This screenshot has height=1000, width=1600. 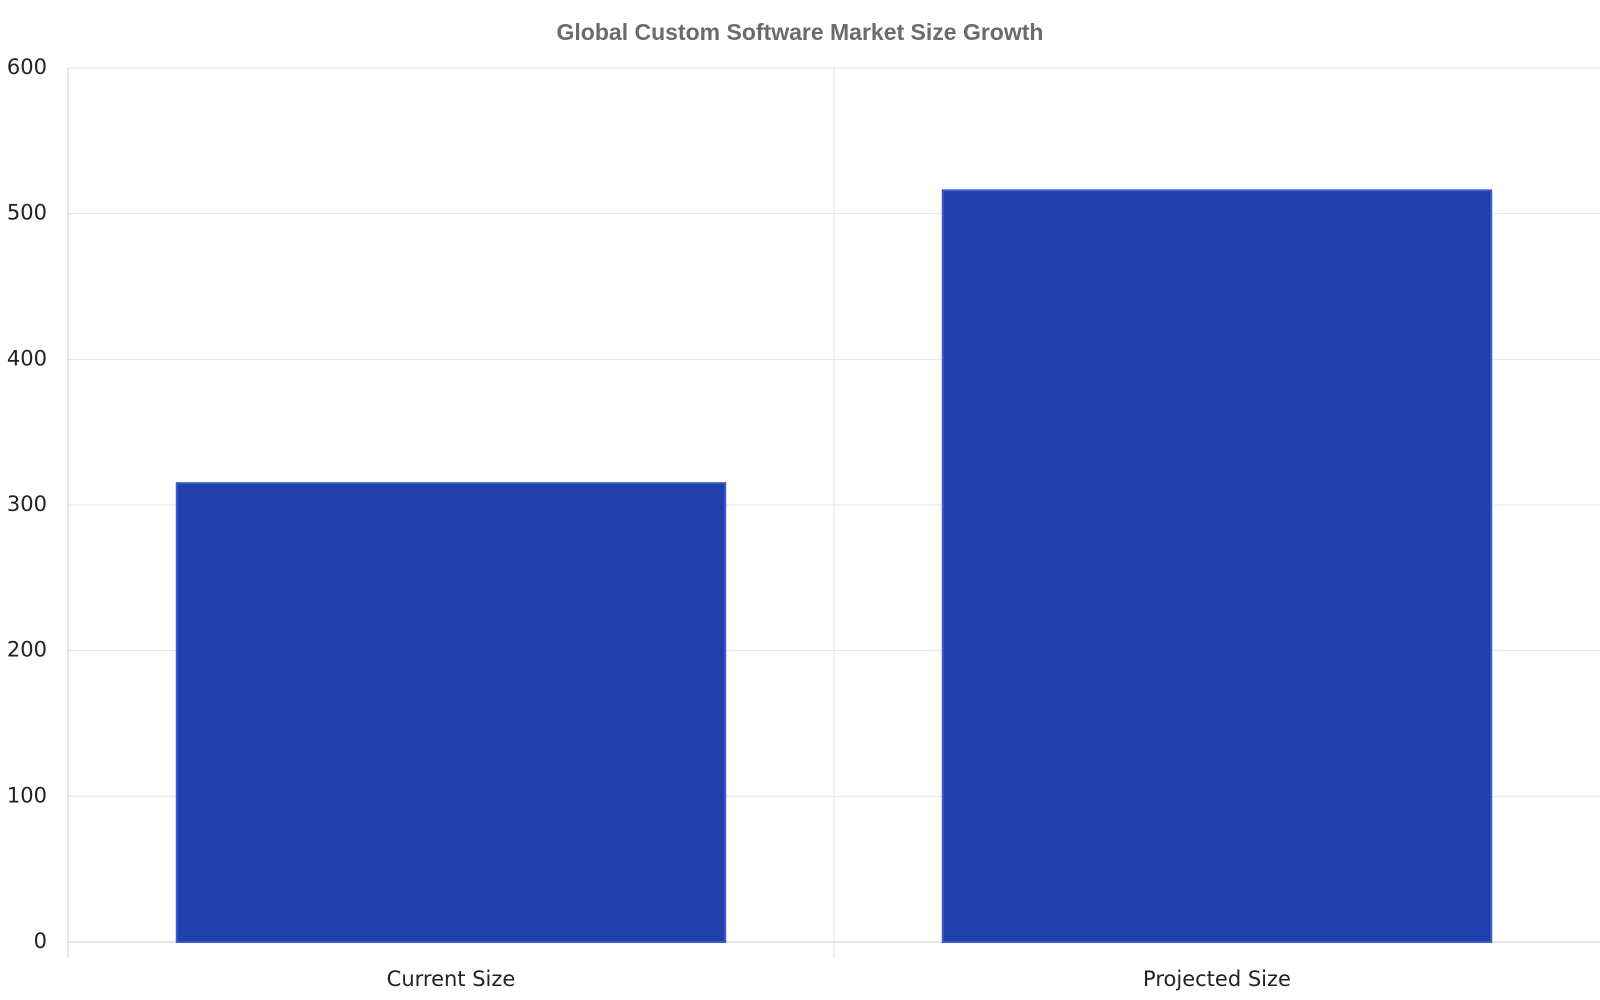 I want to click on y-tick-label: 100, so click(x=27, y=795).